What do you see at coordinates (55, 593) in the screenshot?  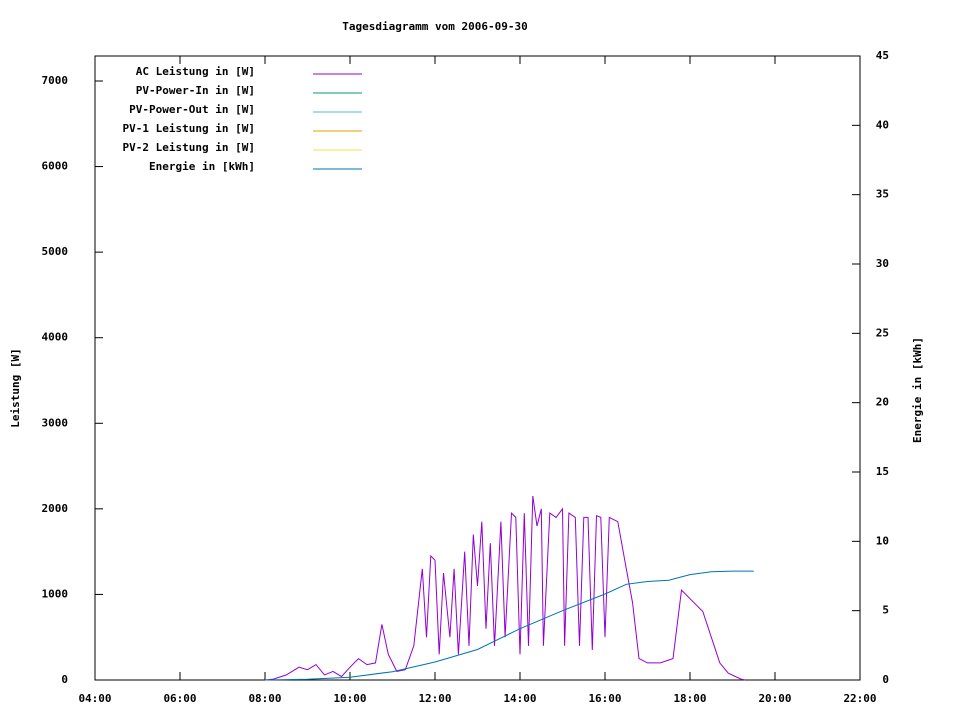 I see `y-tick-label: 1000` at bounding box center [55, 593].